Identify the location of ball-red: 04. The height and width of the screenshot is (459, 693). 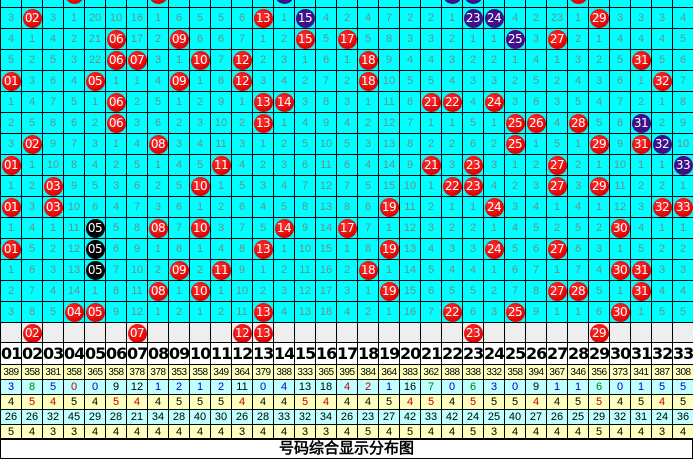
(74, 312).